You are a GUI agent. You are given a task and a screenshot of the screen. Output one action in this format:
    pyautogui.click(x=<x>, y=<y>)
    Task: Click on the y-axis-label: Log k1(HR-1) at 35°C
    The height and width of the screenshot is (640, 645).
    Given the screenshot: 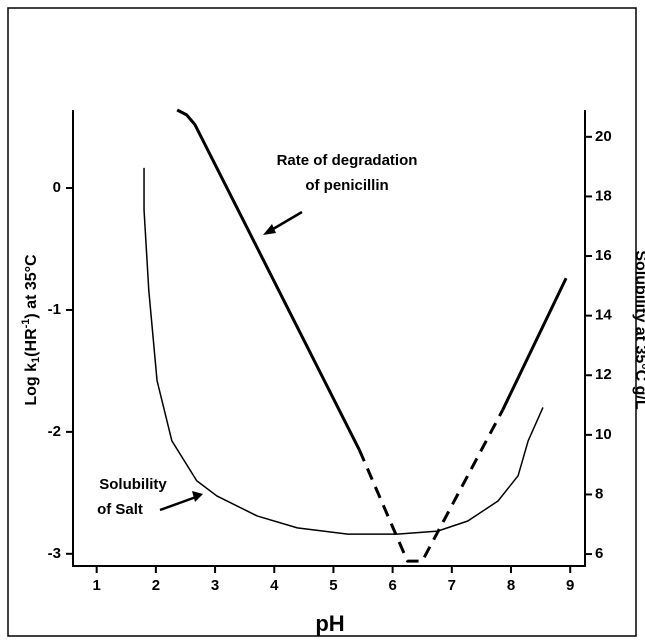 What is the action you would take?
    pyautogui.click(x=31, y=330)
    